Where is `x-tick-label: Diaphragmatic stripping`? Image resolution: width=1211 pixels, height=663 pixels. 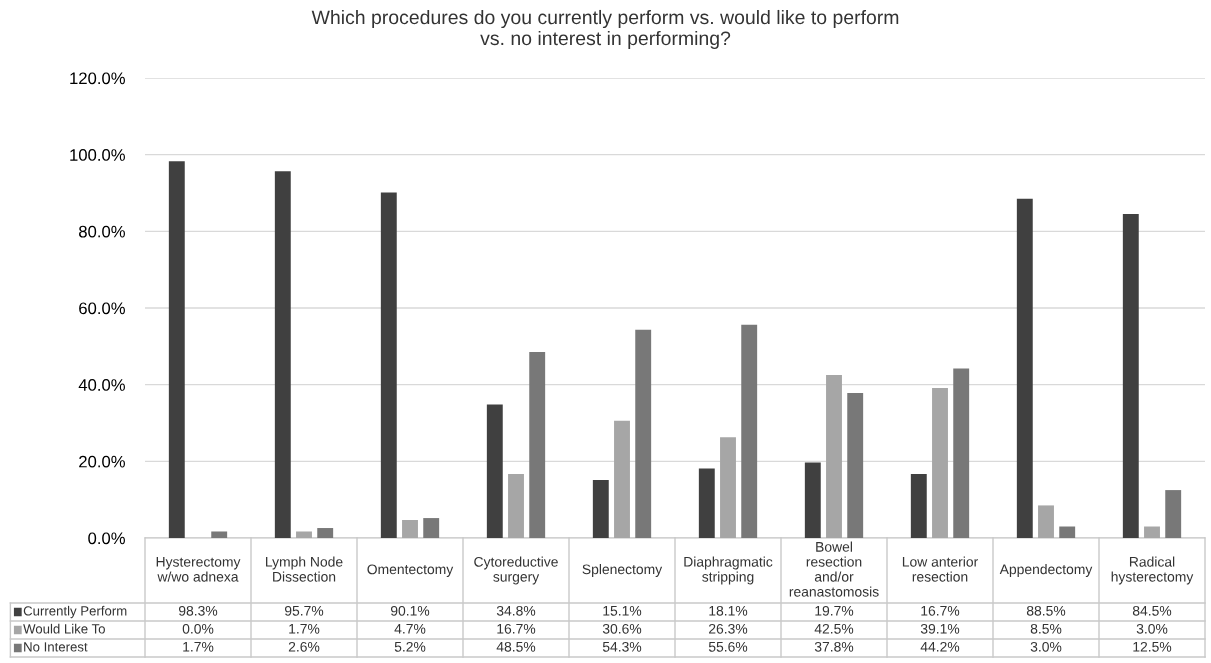
x-tick-label: Diaphragmatic stripping is located at coordinates (728, 570).